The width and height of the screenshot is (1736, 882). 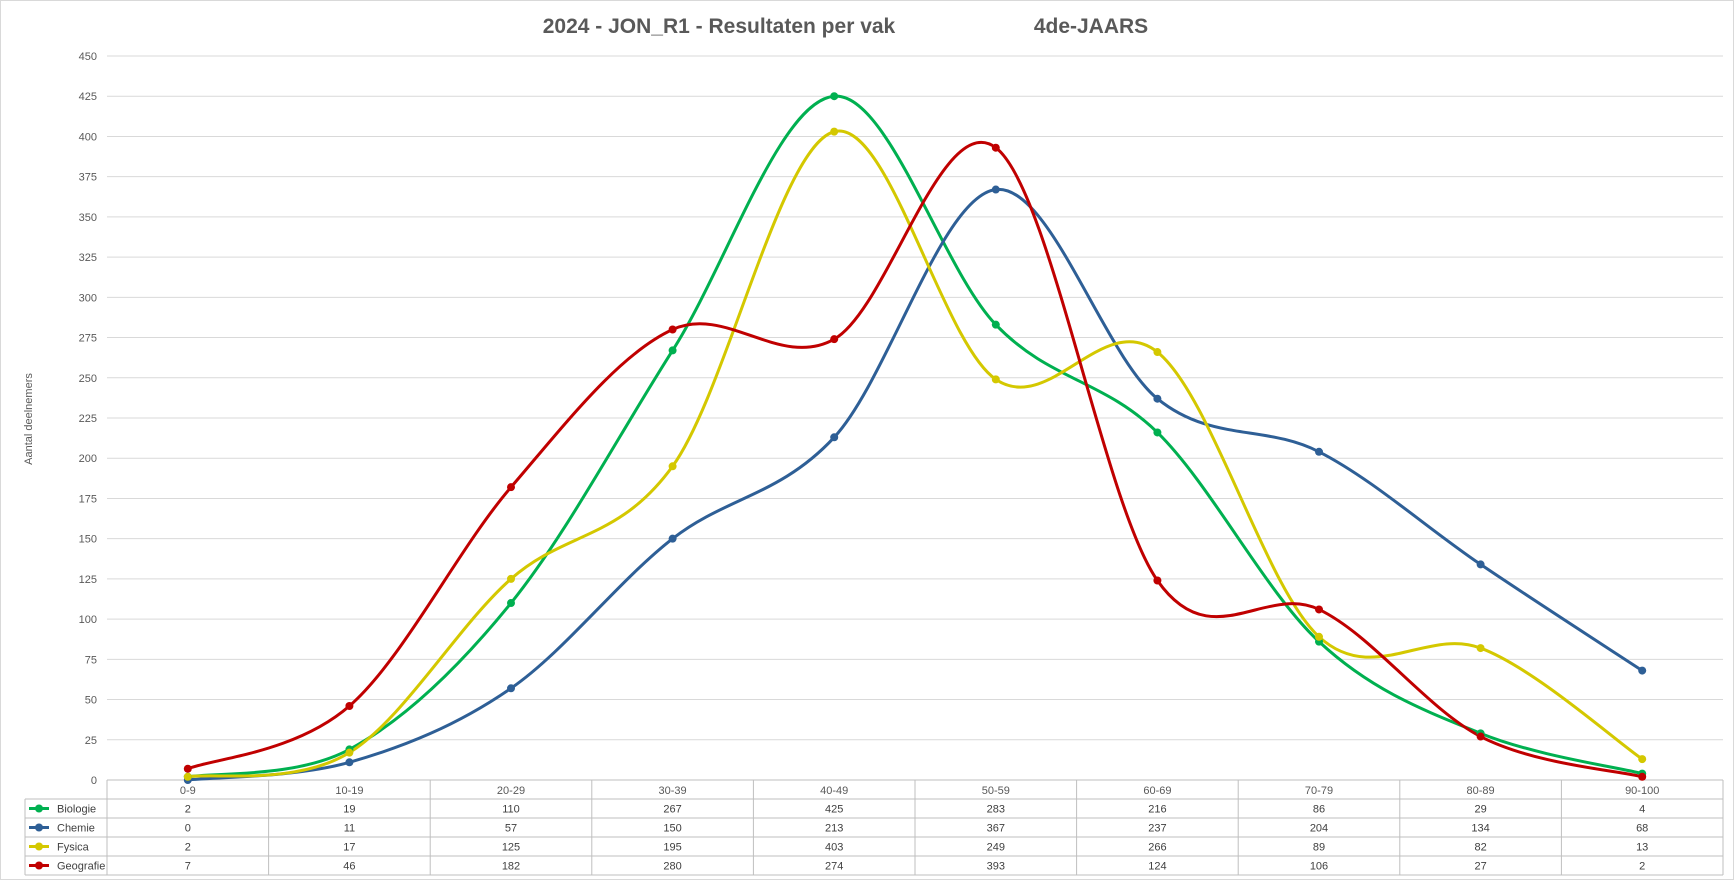 What do you see at coordinates (88, 620) in the screenshot?
I see `y-tick-label: 100` at bounding box center [88, 620].